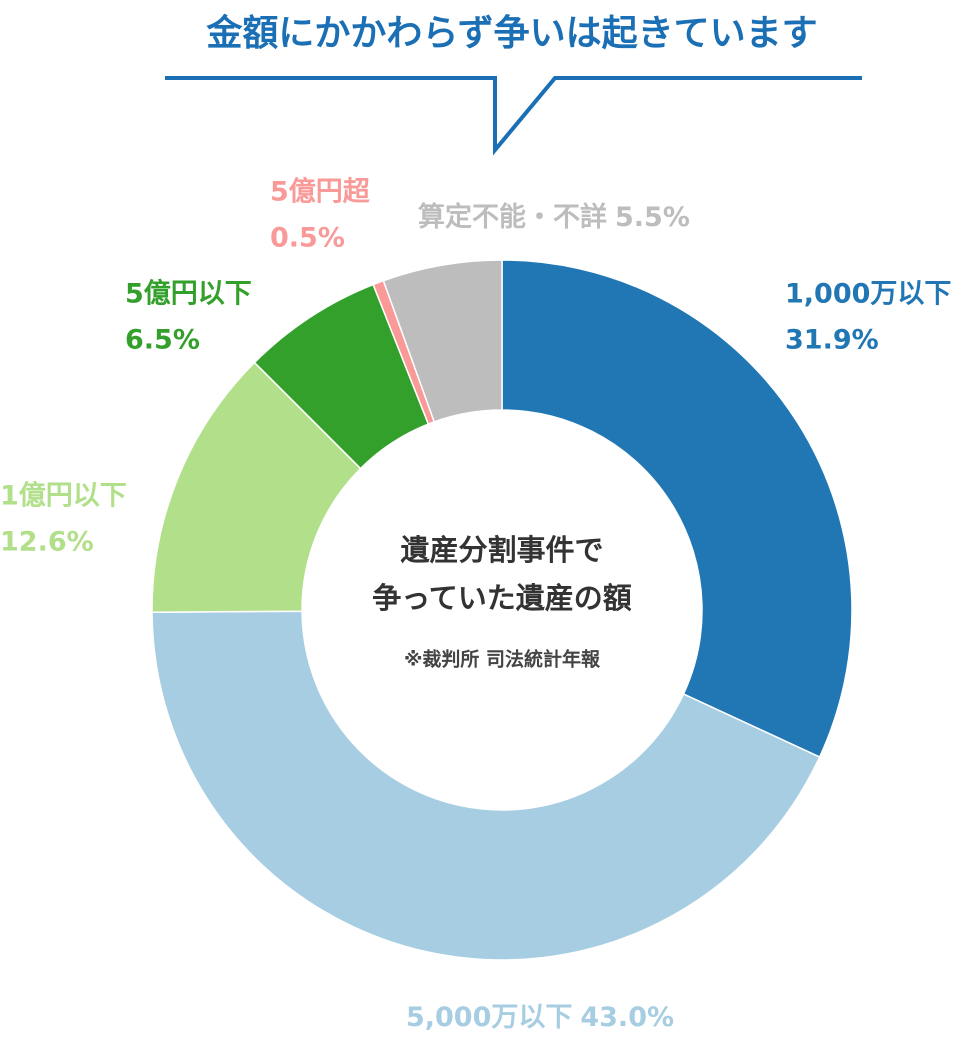  Describe the element at coordinates (307, 238) in the screenshot. I see `value-label: 0.5%` at that location.